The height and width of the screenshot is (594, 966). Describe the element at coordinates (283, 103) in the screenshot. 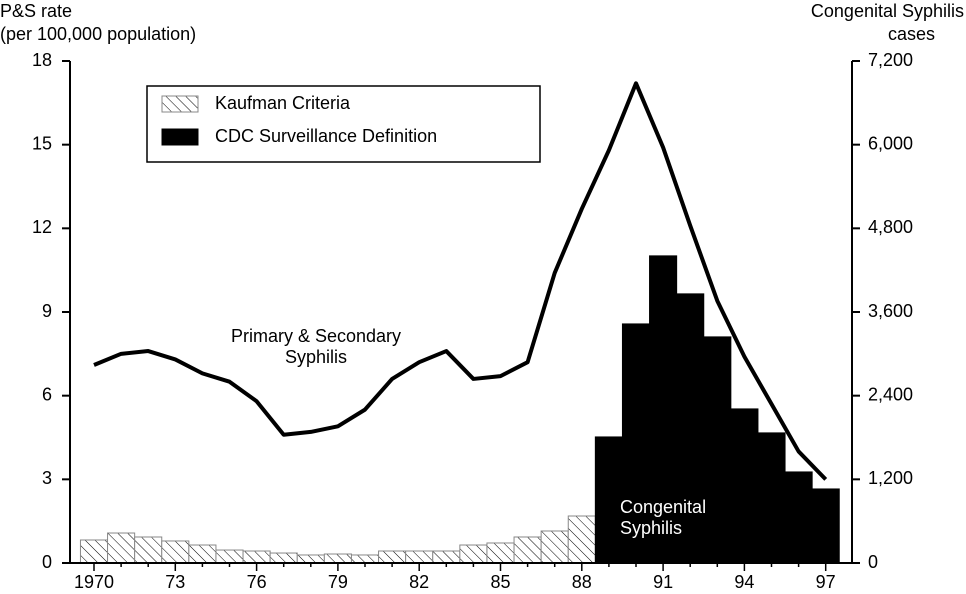

I see `legend-label: Kaufman Criteria` at that location.